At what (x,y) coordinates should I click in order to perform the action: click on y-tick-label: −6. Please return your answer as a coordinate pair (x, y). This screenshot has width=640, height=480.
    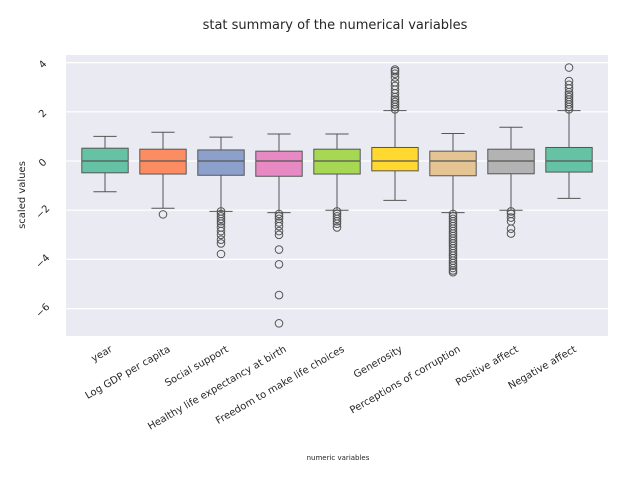
    Looking at the image, I should click on (43, 311).